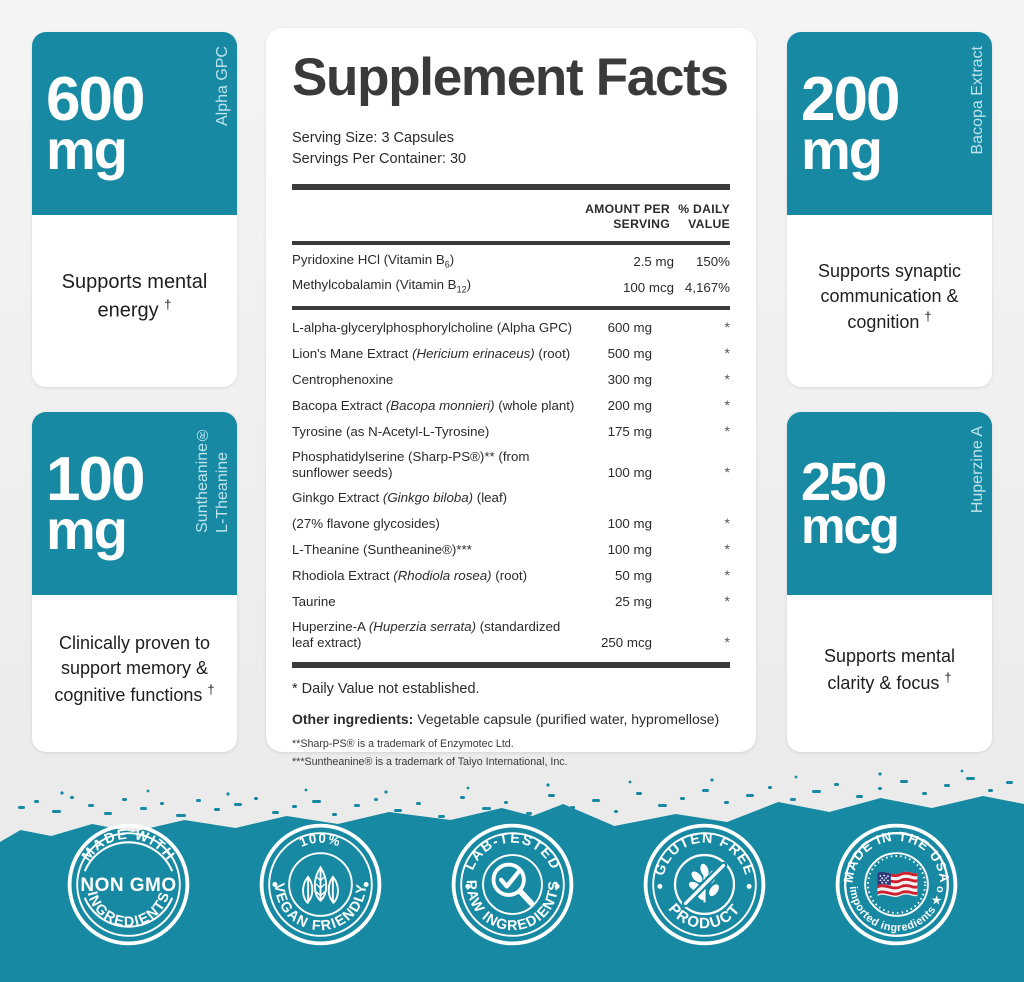 The width and height of the screenshot is (1024, 982). I want to click on dose-card-header: 100 mg Suntheanine® L-Theanine, so click(134, 503).